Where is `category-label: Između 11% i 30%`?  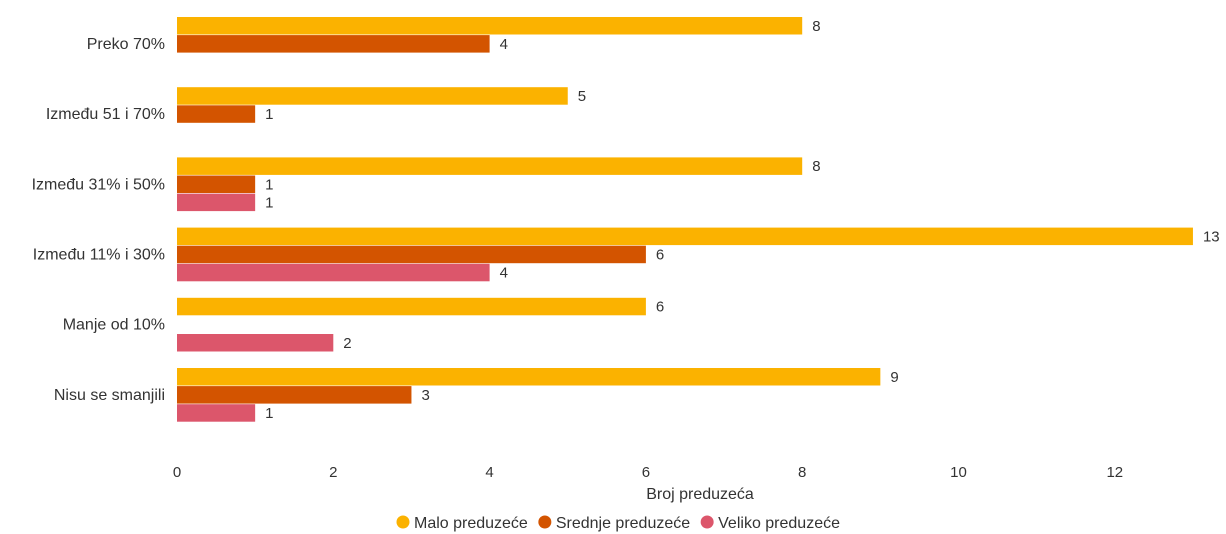 category-label: Između 11% i 30% is located at coordinates (99, 254).